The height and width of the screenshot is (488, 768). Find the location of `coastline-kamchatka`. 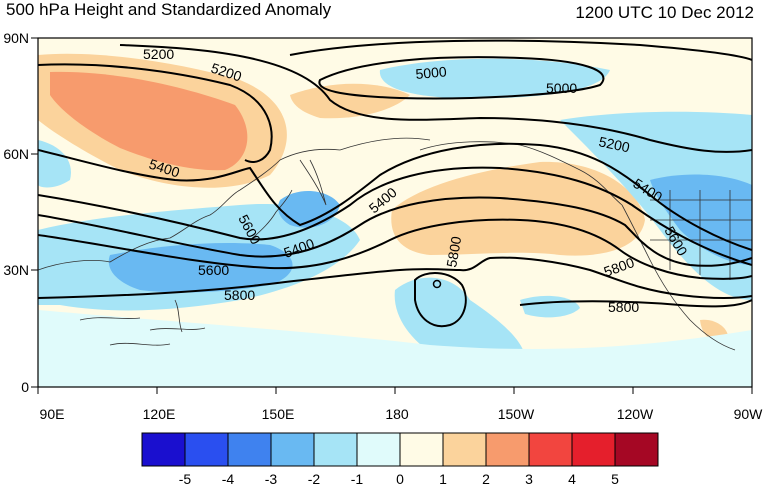

coastline-kamchatka is located at coordinates (313, 182).